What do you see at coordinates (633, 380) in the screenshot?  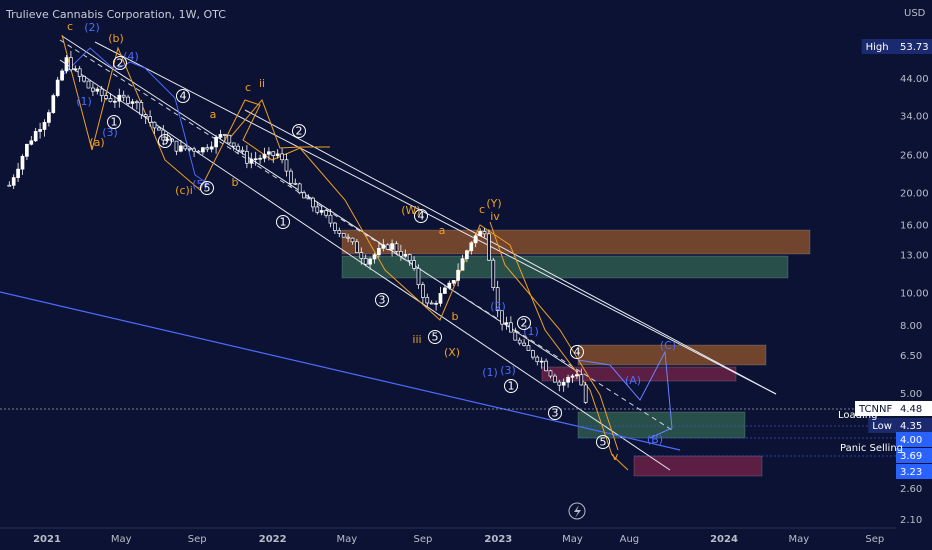 I see `wave-label-blue-9: (A)` at bounding box center [633, 380].